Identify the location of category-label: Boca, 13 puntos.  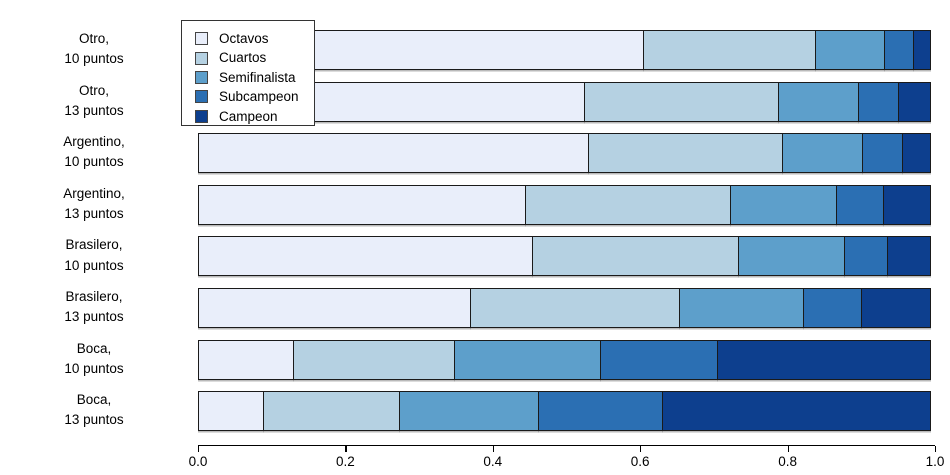
(94, 410).